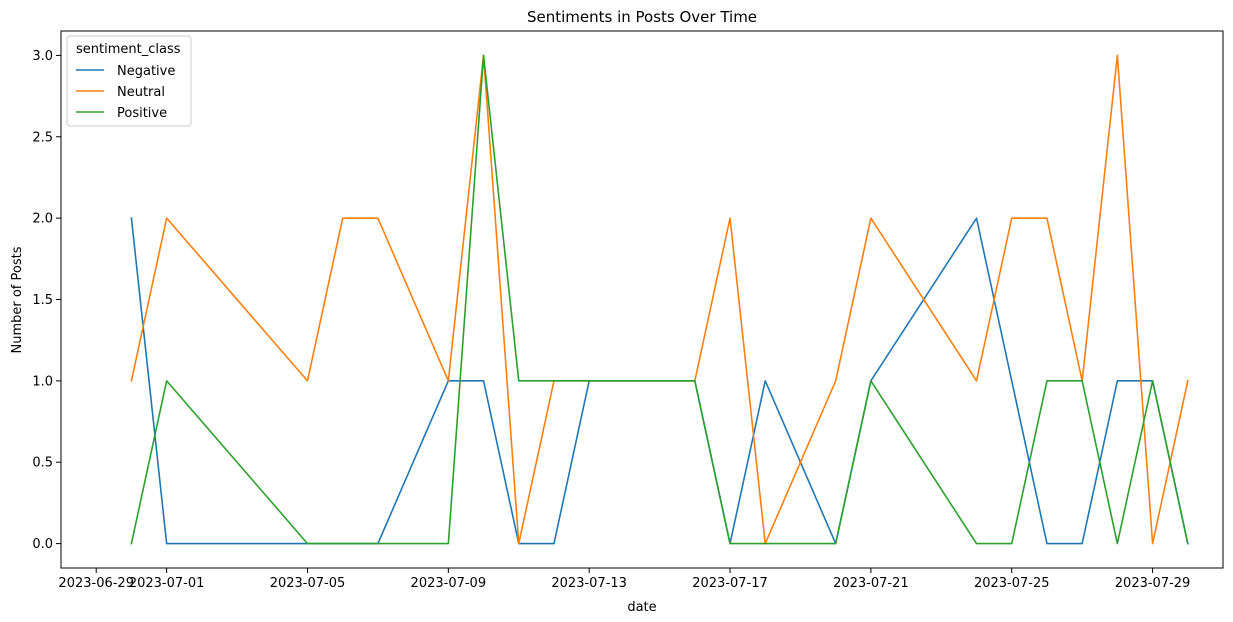 The height and width of the screenshot is (622, 1233). I want to click on legend-label-negative: Negative, so click(146, 71).